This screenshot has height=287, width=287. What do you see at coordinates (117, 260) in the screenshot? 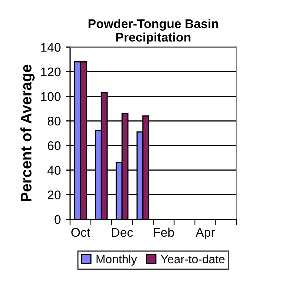
I see `legend-label: Monthly` at bounding box center [117, 260].